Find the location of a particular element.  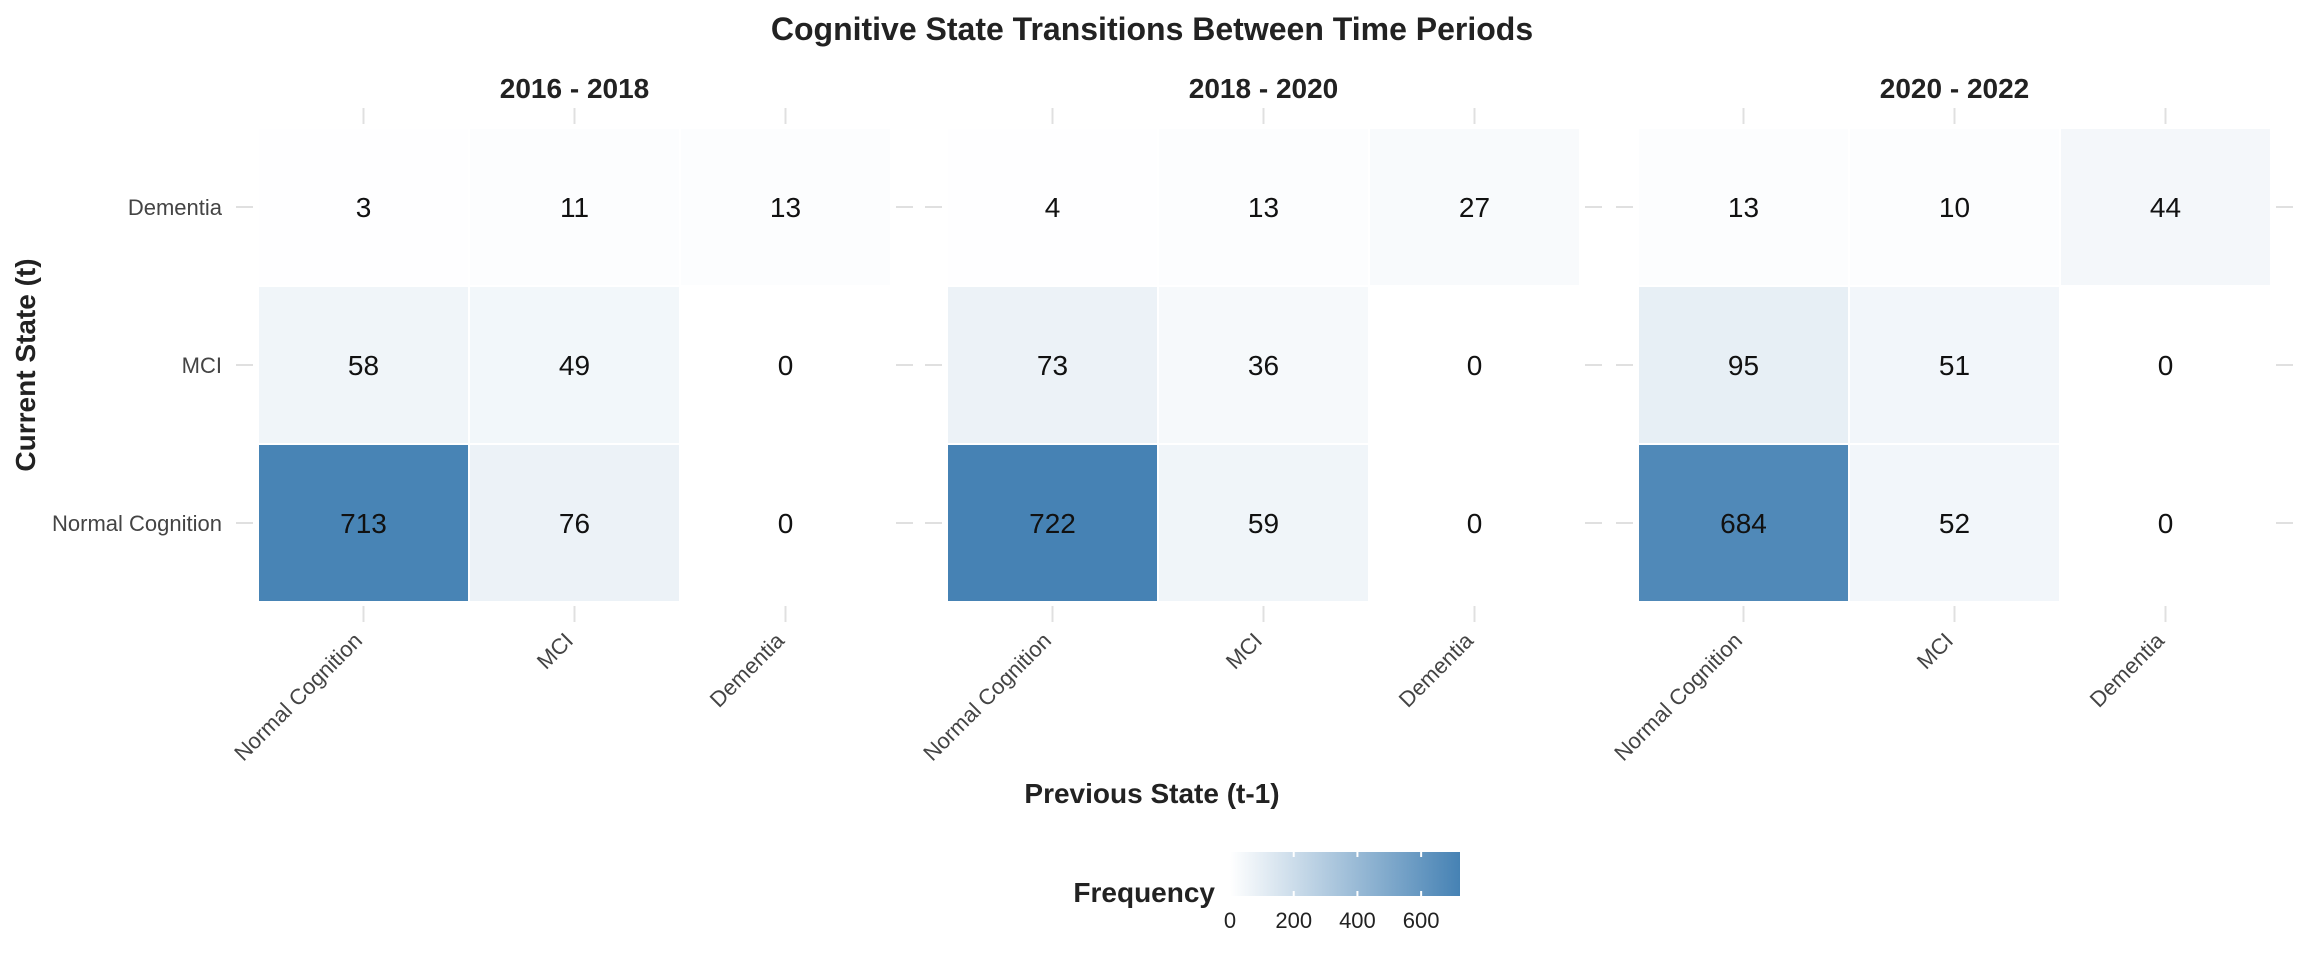

cell-value-label: 3 is located at coordinates (364, 207).